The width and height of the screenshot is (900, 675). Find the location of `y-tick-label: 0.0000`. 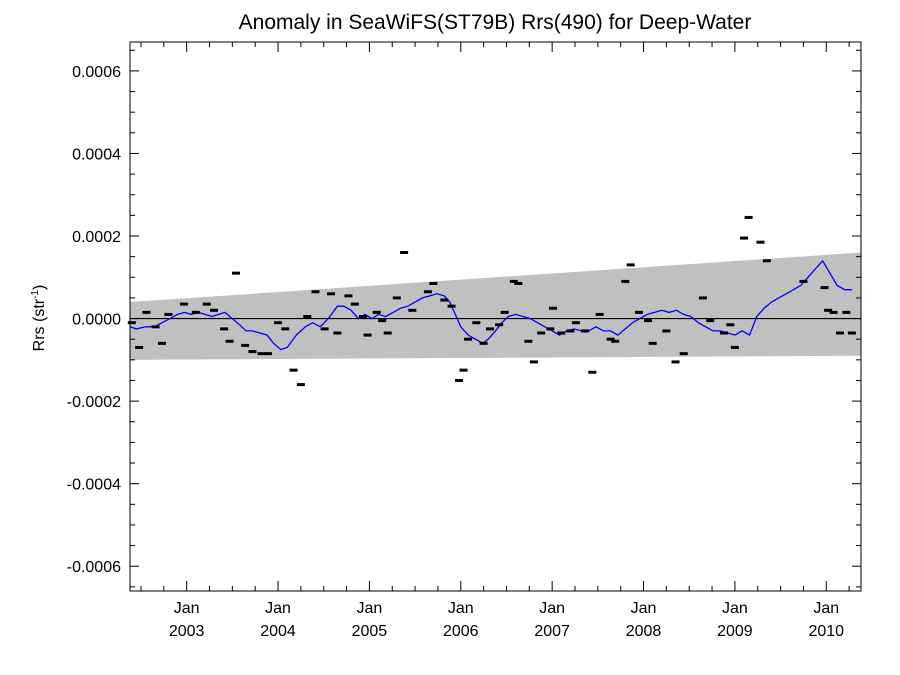

y-tick-label: 0.0000 is located at coordinates (96, 320).